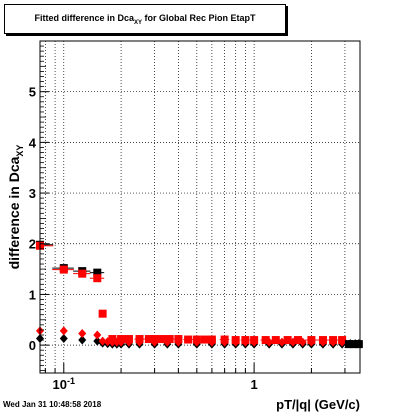  I want to click on y-tick-label: 4, so click(33, 142).